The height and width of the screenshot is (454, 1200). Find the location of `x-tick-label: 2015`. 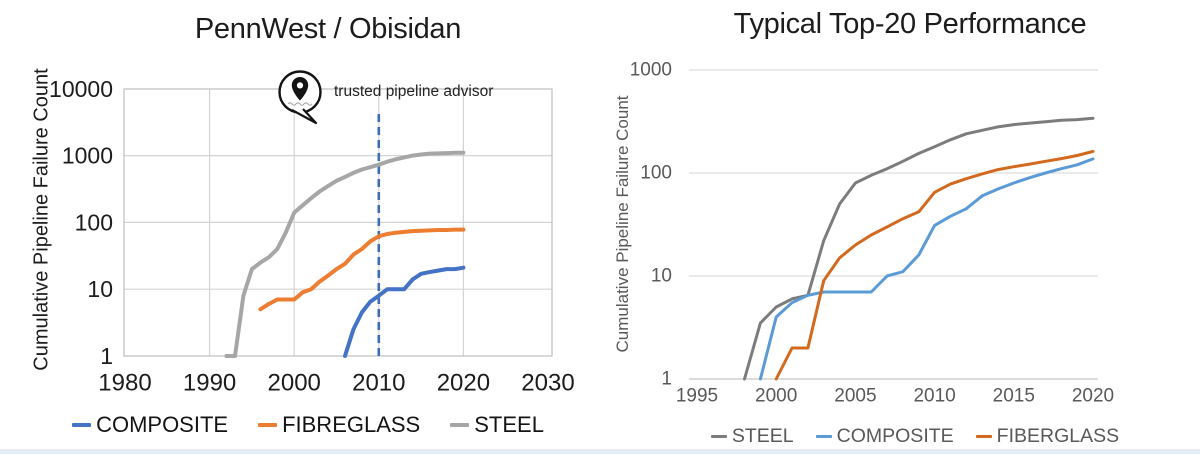

x-tick-label: 2015 is located at coordinates (1014, 396).